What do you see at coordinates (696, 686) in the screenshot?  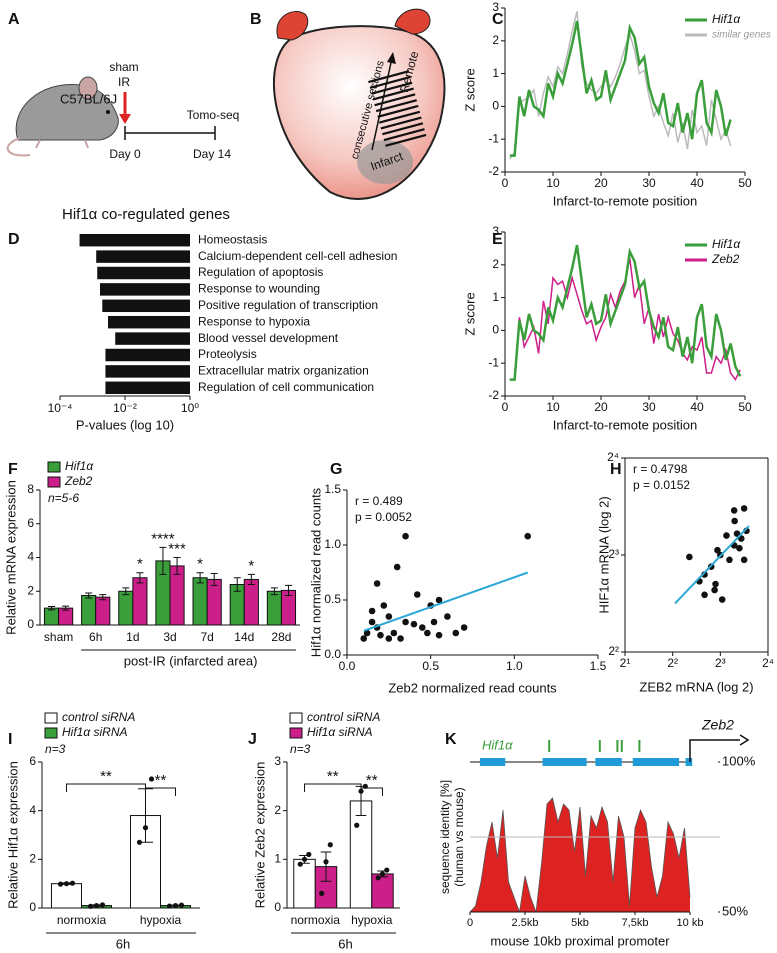 I see `x-axis-label: ZEB2 mRNA (log 2)` at bounding box center [696, 686].